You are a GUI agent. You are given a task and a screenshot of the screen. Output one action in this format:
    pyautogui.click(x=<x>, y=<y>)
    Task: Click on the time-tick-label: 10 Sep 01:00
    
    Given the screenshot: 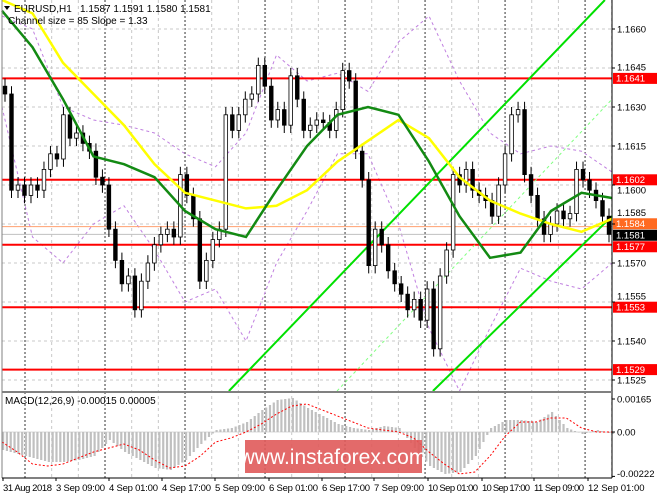 What is the action you would take?
    pyautogui.click(x=453, y=488)
    